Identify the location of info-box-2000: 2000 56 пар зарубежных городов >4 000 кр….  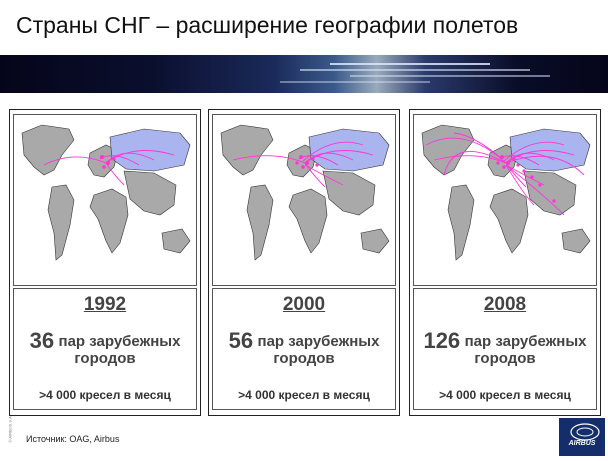
(304, 349).